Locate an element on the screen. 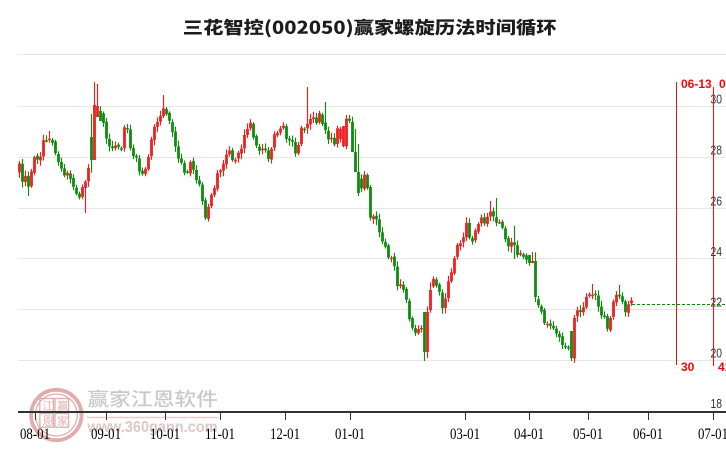 The width and height of the screenshot is (726, 455). svg-text: 01-01 is located at coordinates (350, 434).